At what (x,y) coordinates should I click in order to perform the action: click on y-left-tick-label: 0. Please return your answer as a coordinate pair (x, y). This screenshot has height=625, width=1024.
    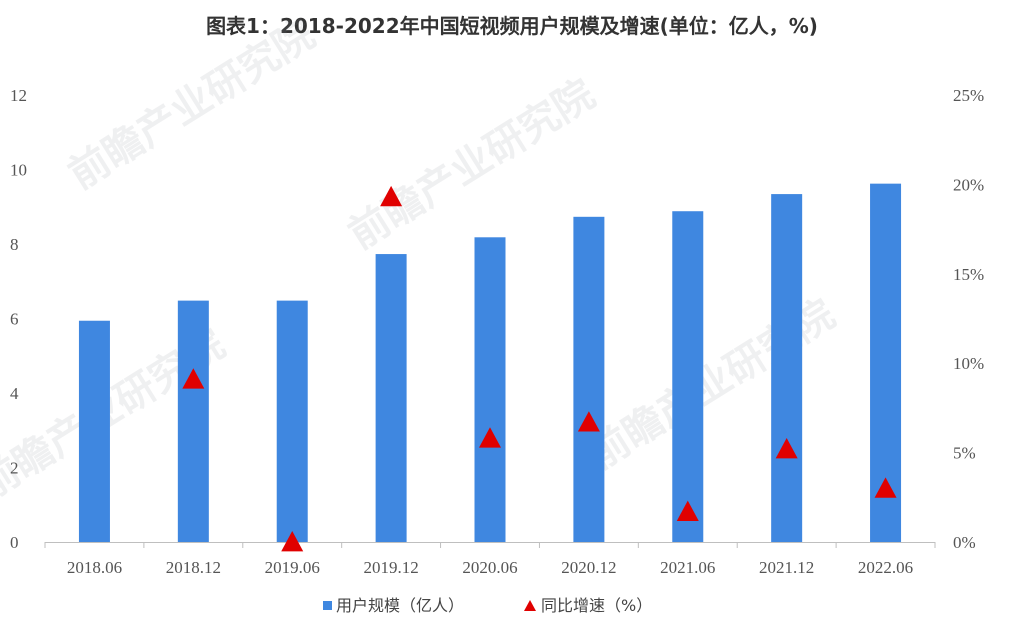
    Looking at the image, I should click on (14, 542).